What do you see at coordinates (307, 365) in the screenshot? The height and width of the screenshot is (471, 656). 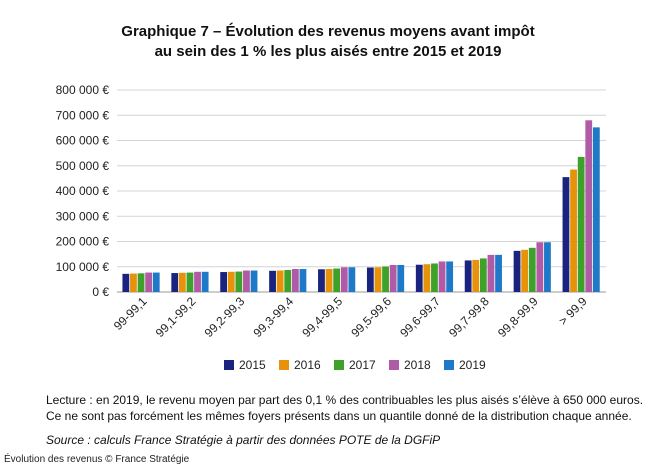 I see `legend-label-2016: 2016` at bounding box center [307, 365].